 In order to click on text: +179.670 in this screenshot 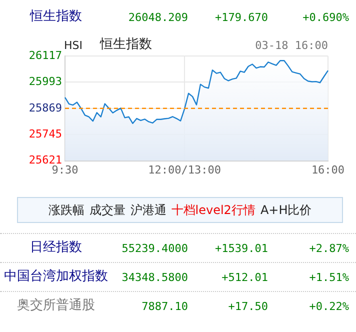, I will do `click(241, 18)`.